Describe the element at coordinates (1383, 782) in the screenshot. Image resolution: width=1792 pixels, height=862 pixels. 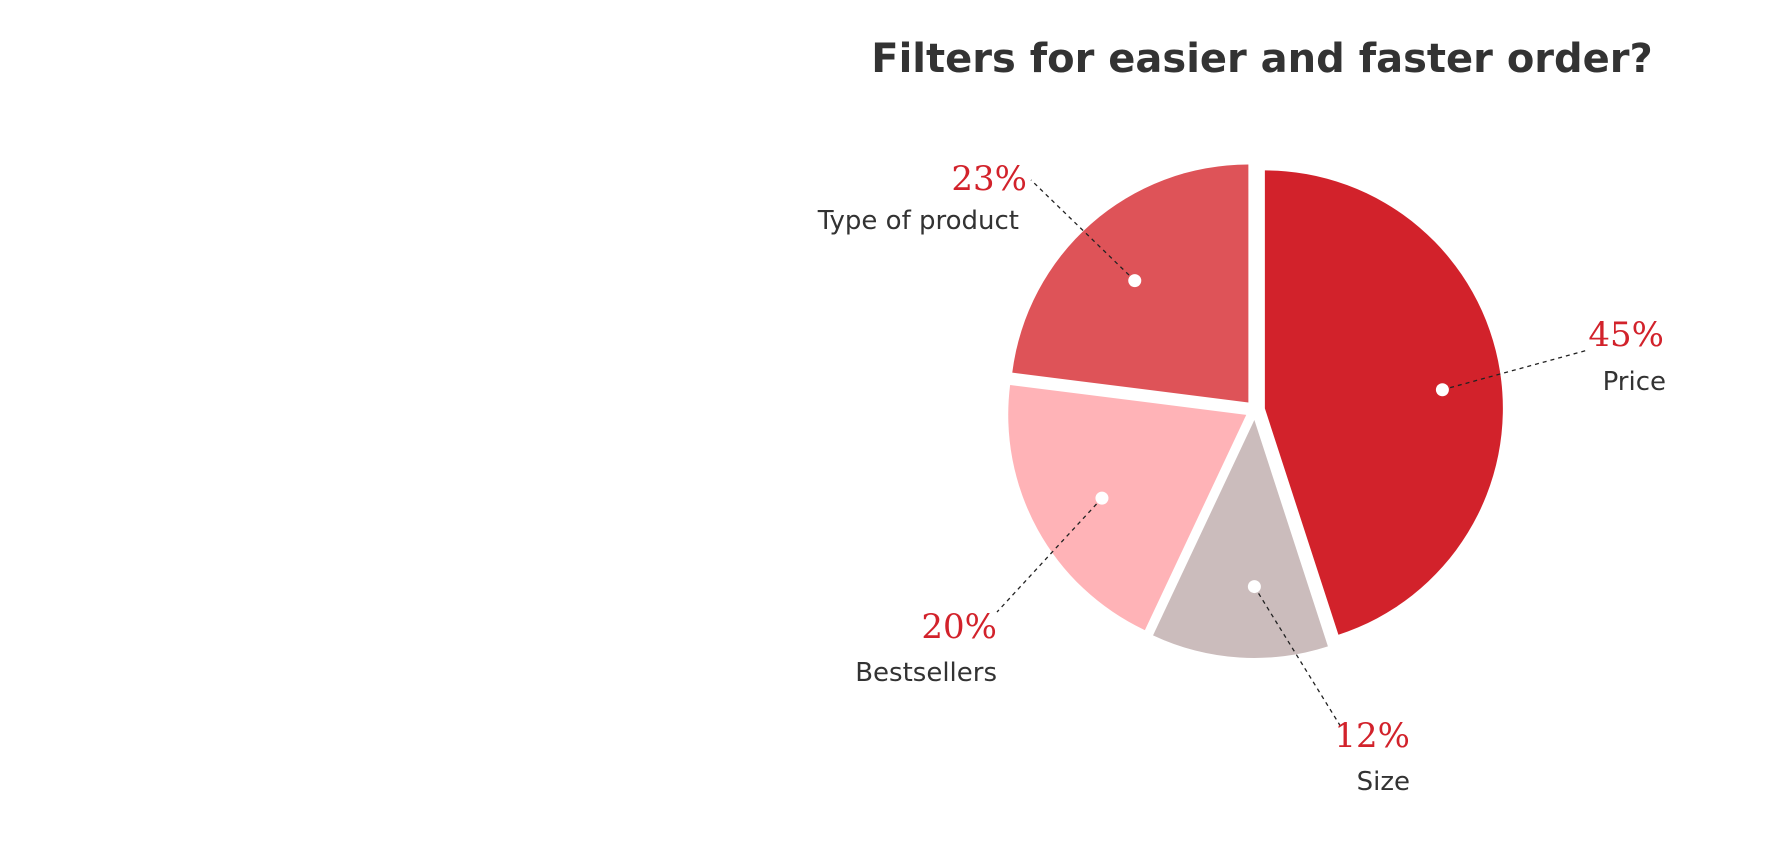
I see `slice-category-label: Size` at that location.